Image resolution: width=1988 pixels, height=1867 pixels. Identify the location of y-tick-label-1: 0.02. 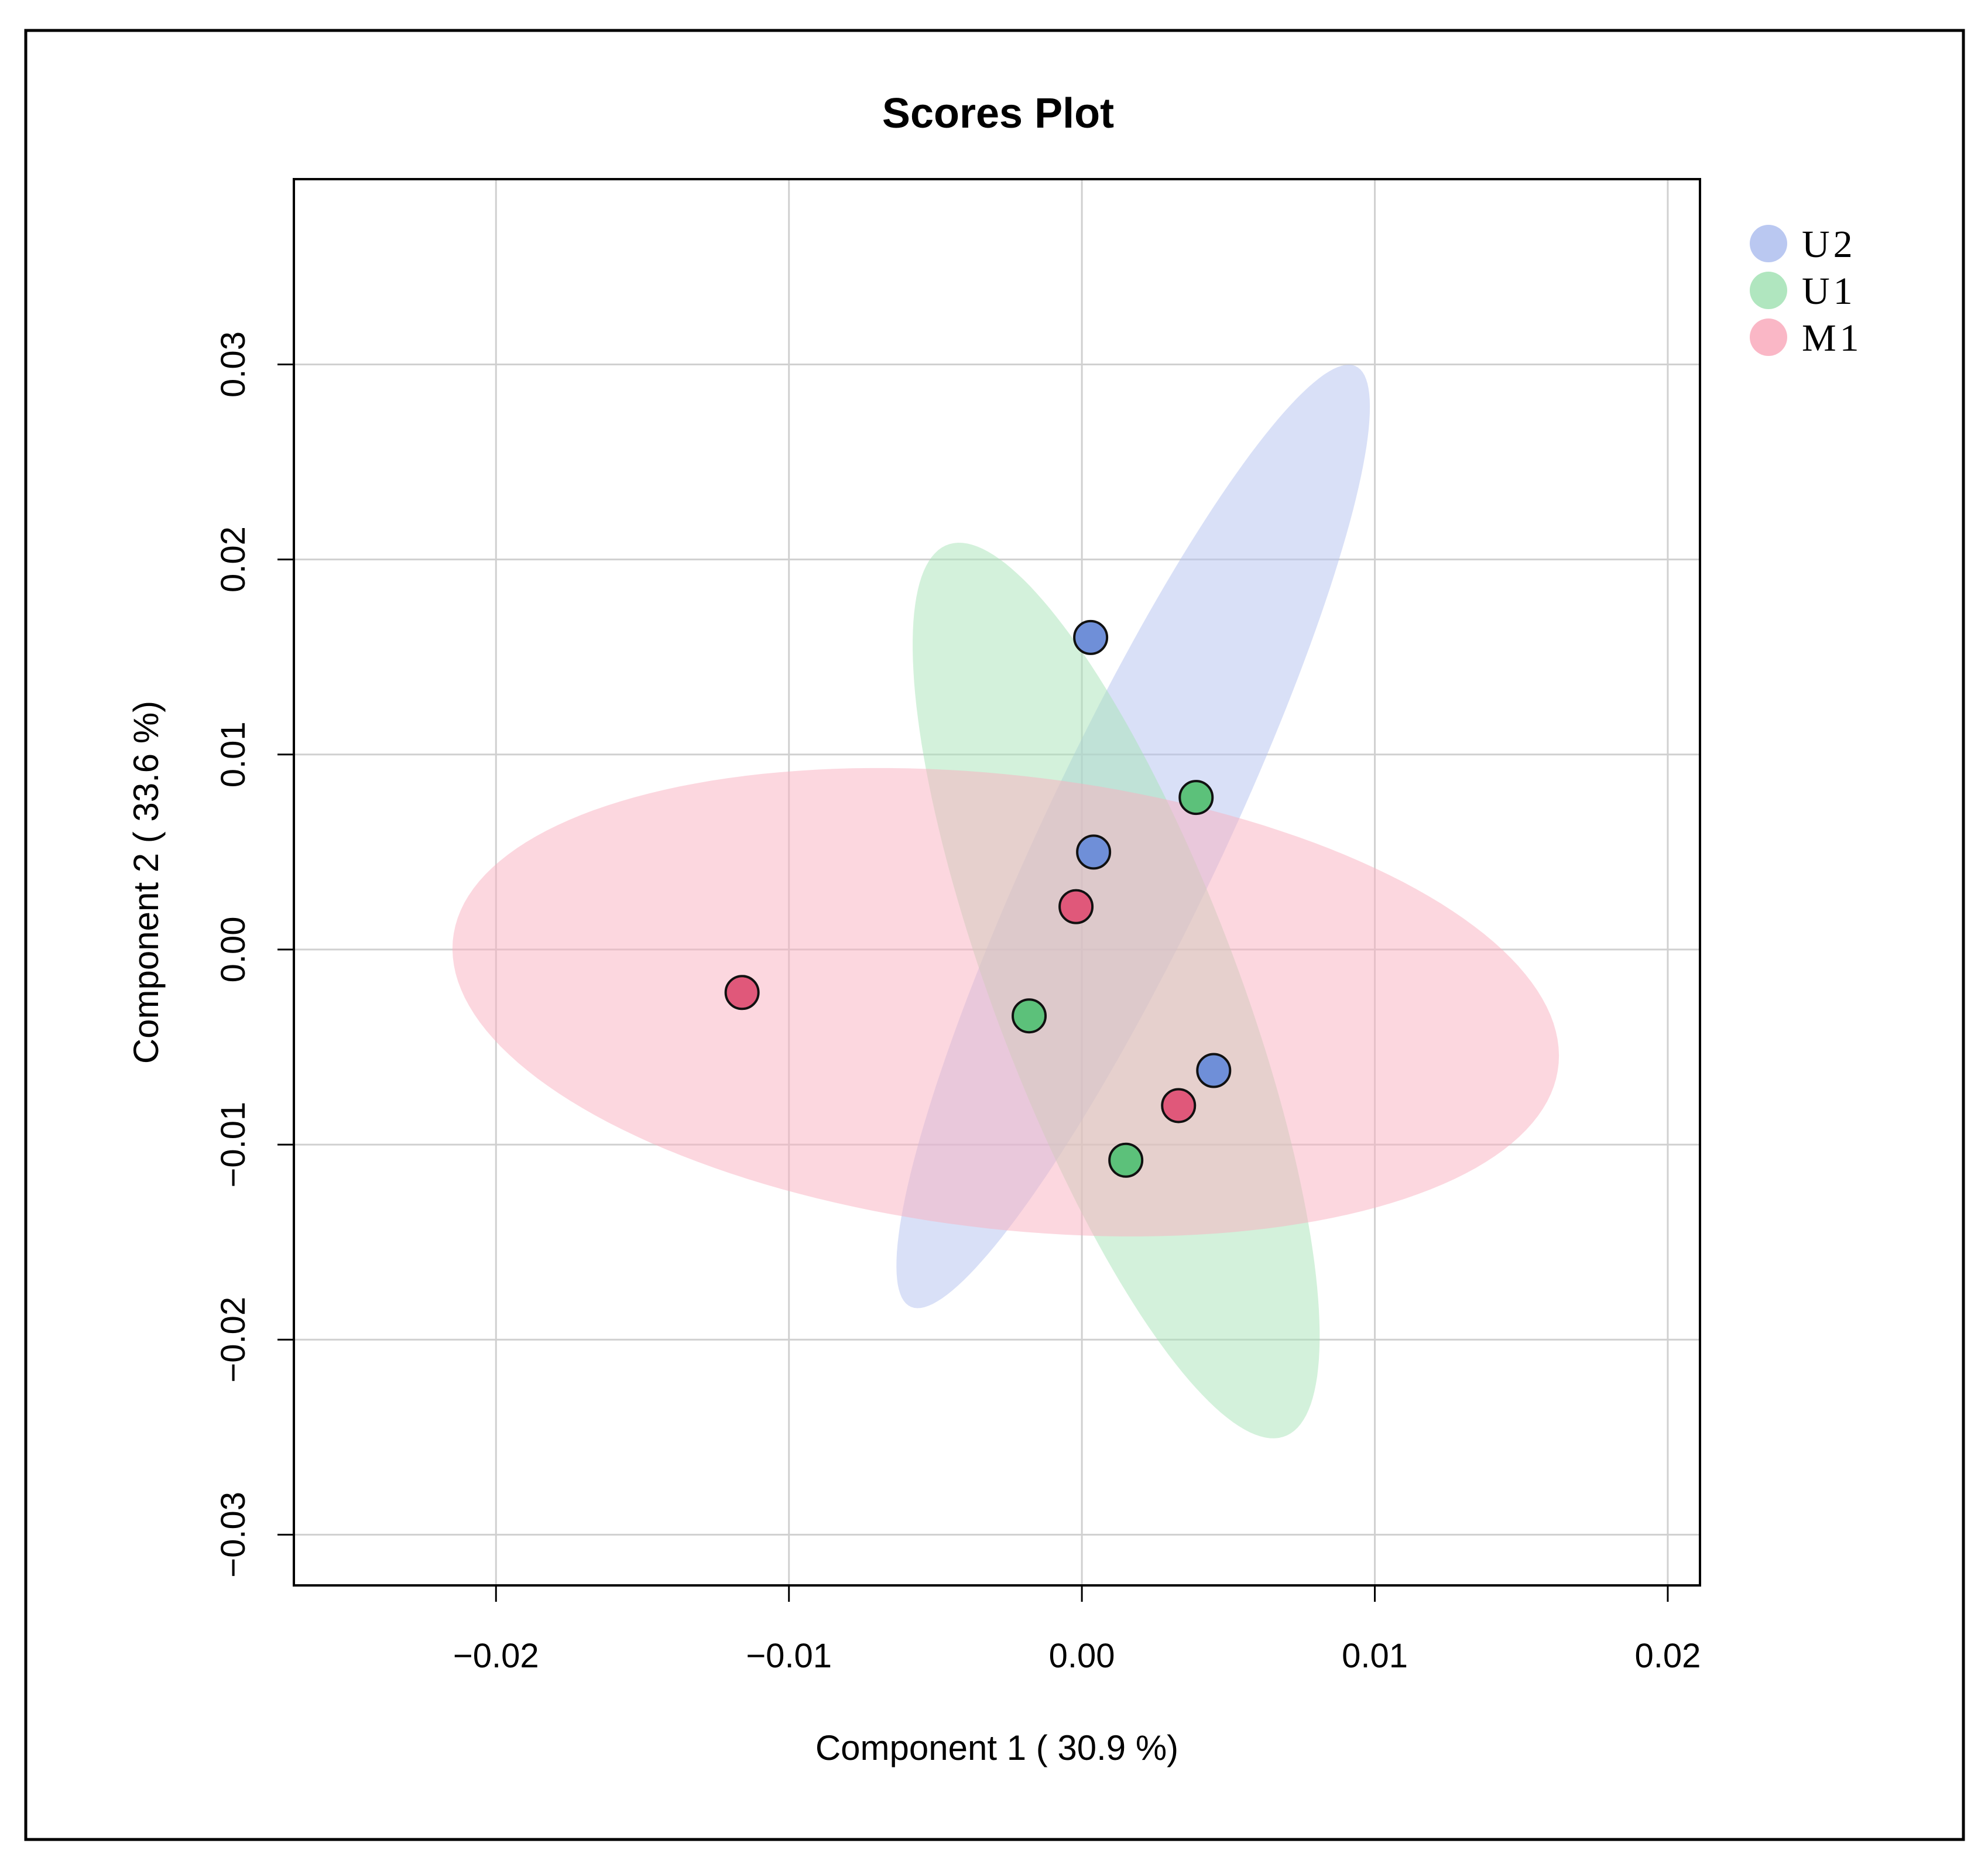
(233, 559).